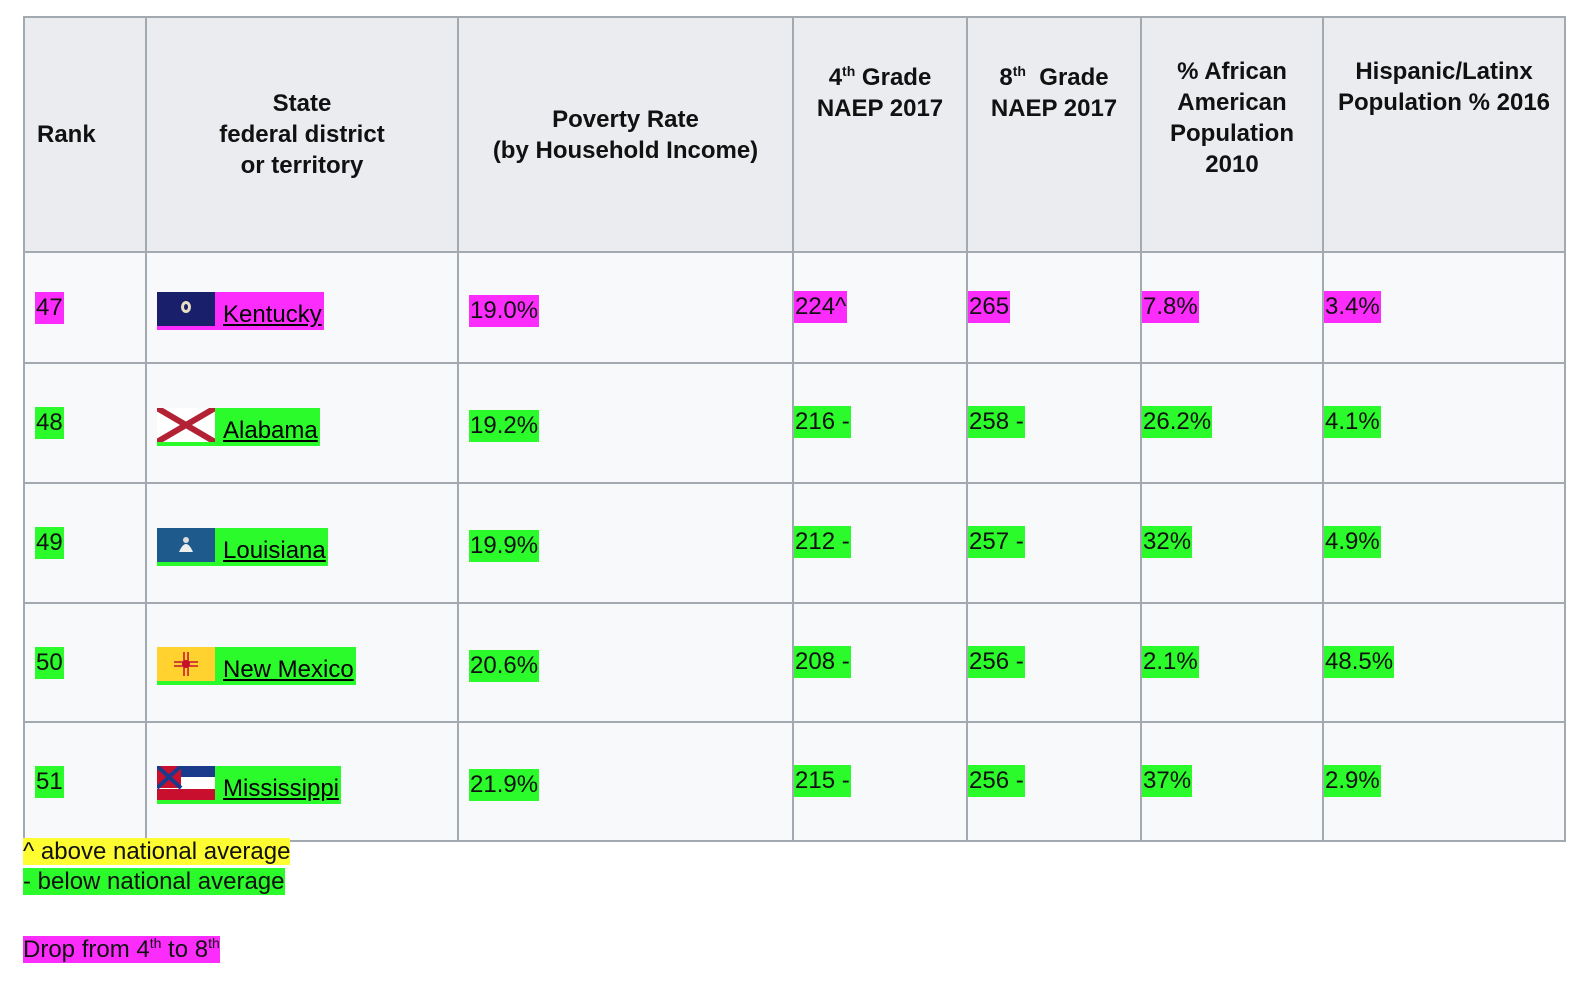 The height and width of the screenshot is (988, 1578). I want to click on state-link: Mississippi, so click(281, 788).